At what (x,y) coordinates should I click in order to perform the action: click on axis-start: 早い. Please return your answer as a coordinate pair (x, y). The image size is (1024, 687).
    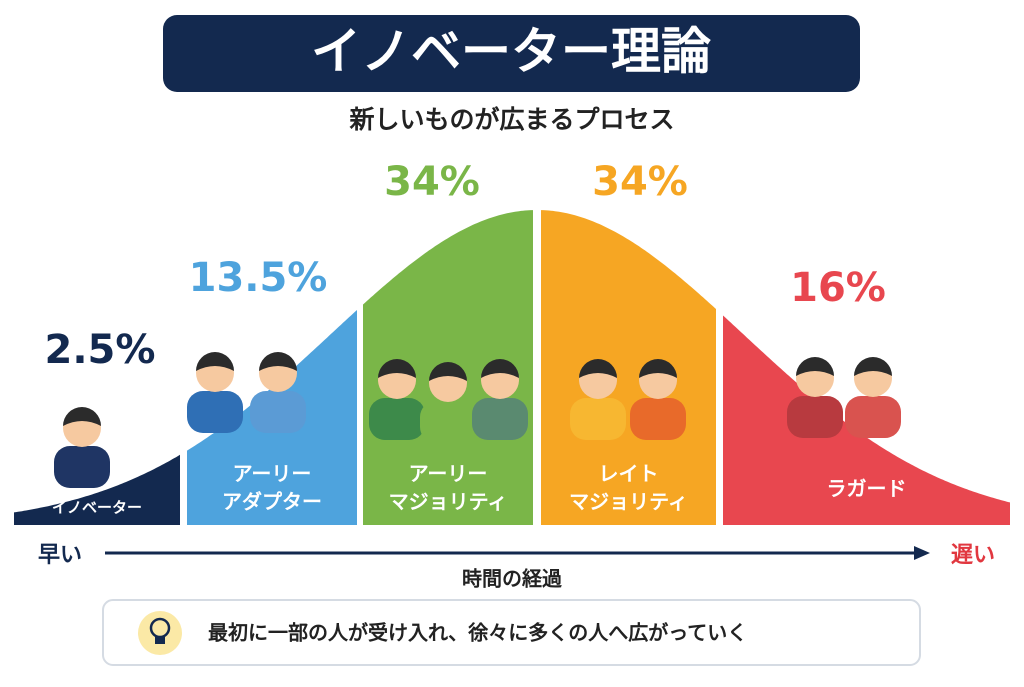
    Looking at the image, I should click on (60, 555).